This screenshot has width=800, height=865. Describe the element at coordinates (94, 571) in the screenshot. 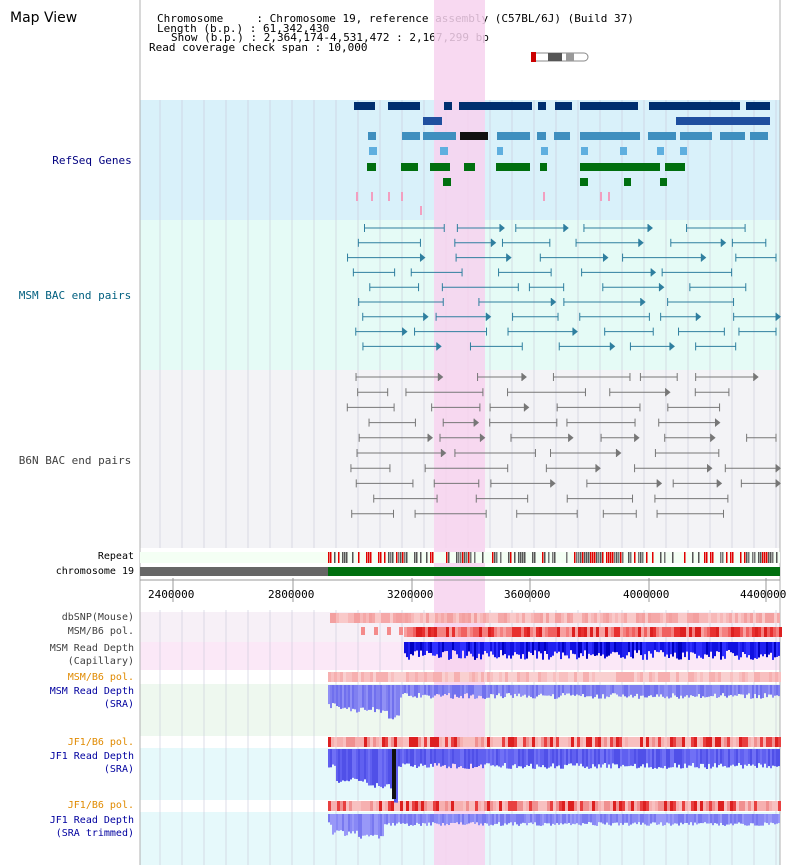

I see `track-label-chromosome: chromosome 19` at that location.